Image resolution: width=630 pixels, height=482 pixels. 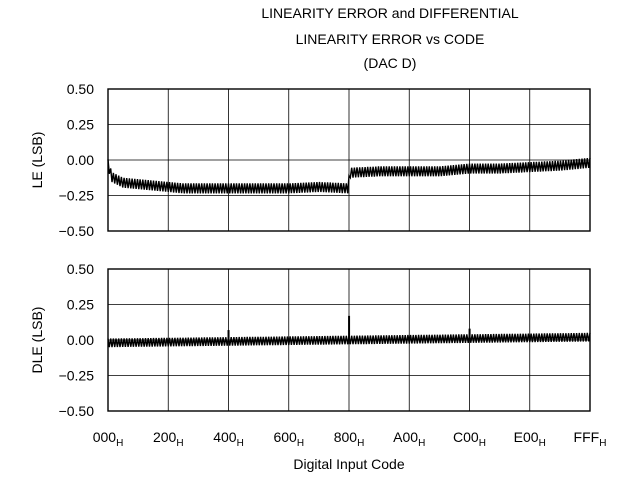 What do you see at coordinates (409, 439) in the screenshot?
I see `x-tick-label: A00H` at bounding box center [409, 439].